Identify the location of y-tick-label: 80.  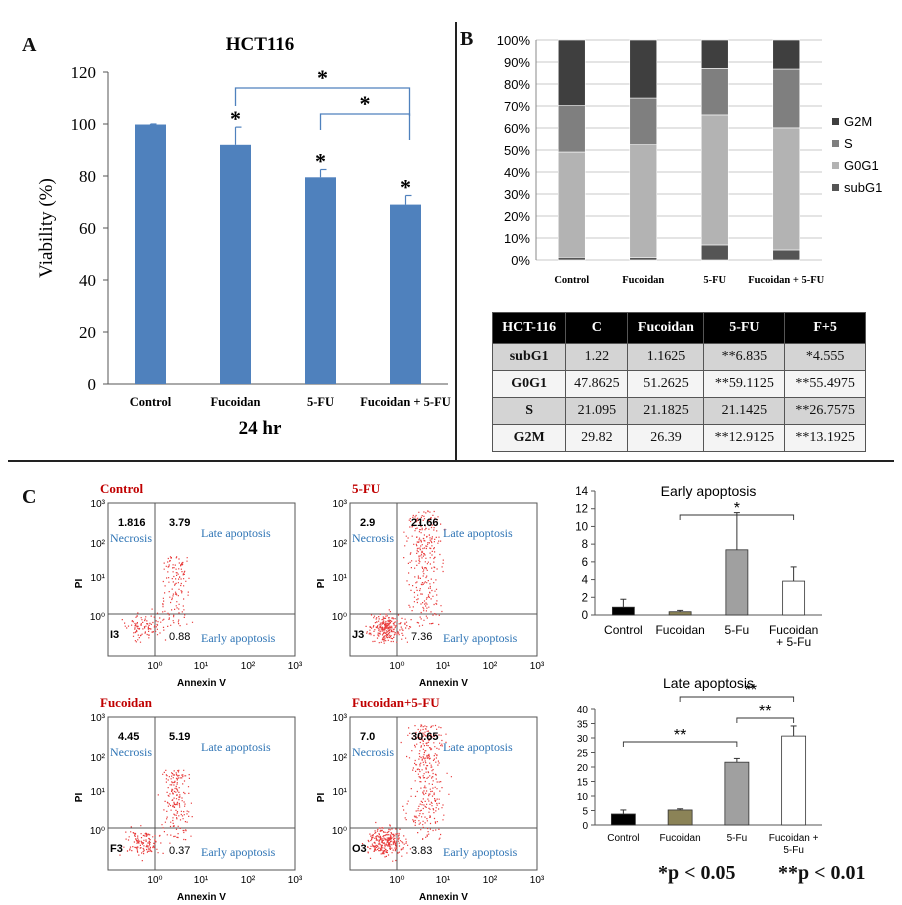
(87, 176).